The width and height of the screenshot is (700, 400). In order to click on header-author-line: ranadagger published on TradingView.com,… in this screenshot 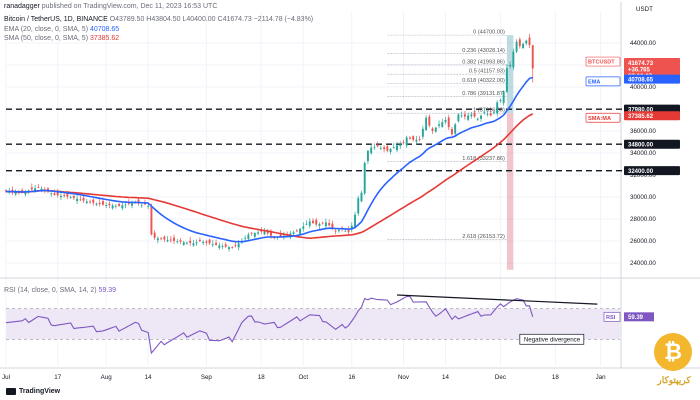, I will do `click(110, 6)`.